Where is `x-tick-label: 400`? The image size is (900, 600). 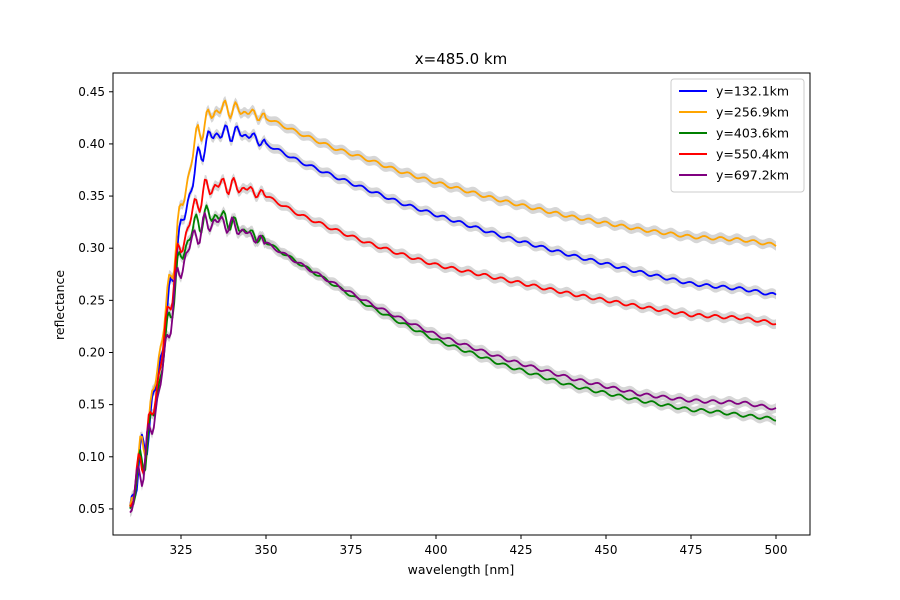
x-tick-label: 400 is located at coordinates (436, 550).